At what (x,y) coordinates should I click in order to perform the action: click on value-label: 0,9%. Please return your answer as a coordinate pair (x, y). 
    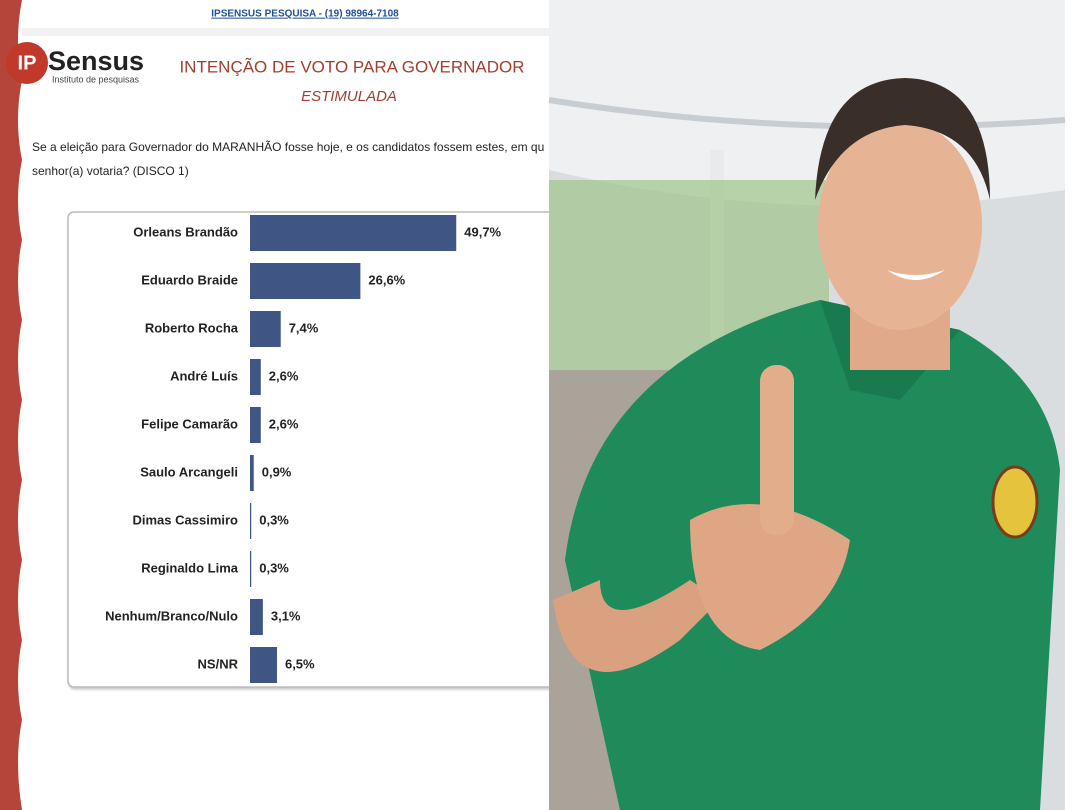
    Looking at the image, I should click on (277, 471).